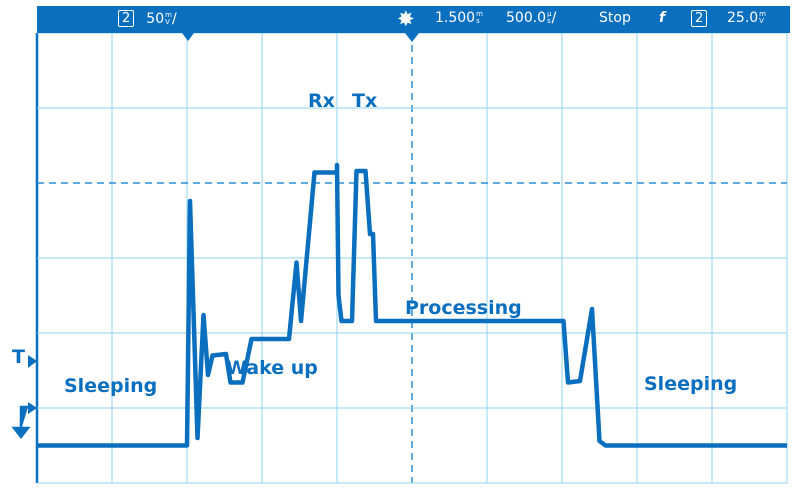 This screenshot has width=800, height=490. Describe the element at coordinates (691, 384) in the screenshot. I see `annotation-sleeping-end: Sleeping` at that location.